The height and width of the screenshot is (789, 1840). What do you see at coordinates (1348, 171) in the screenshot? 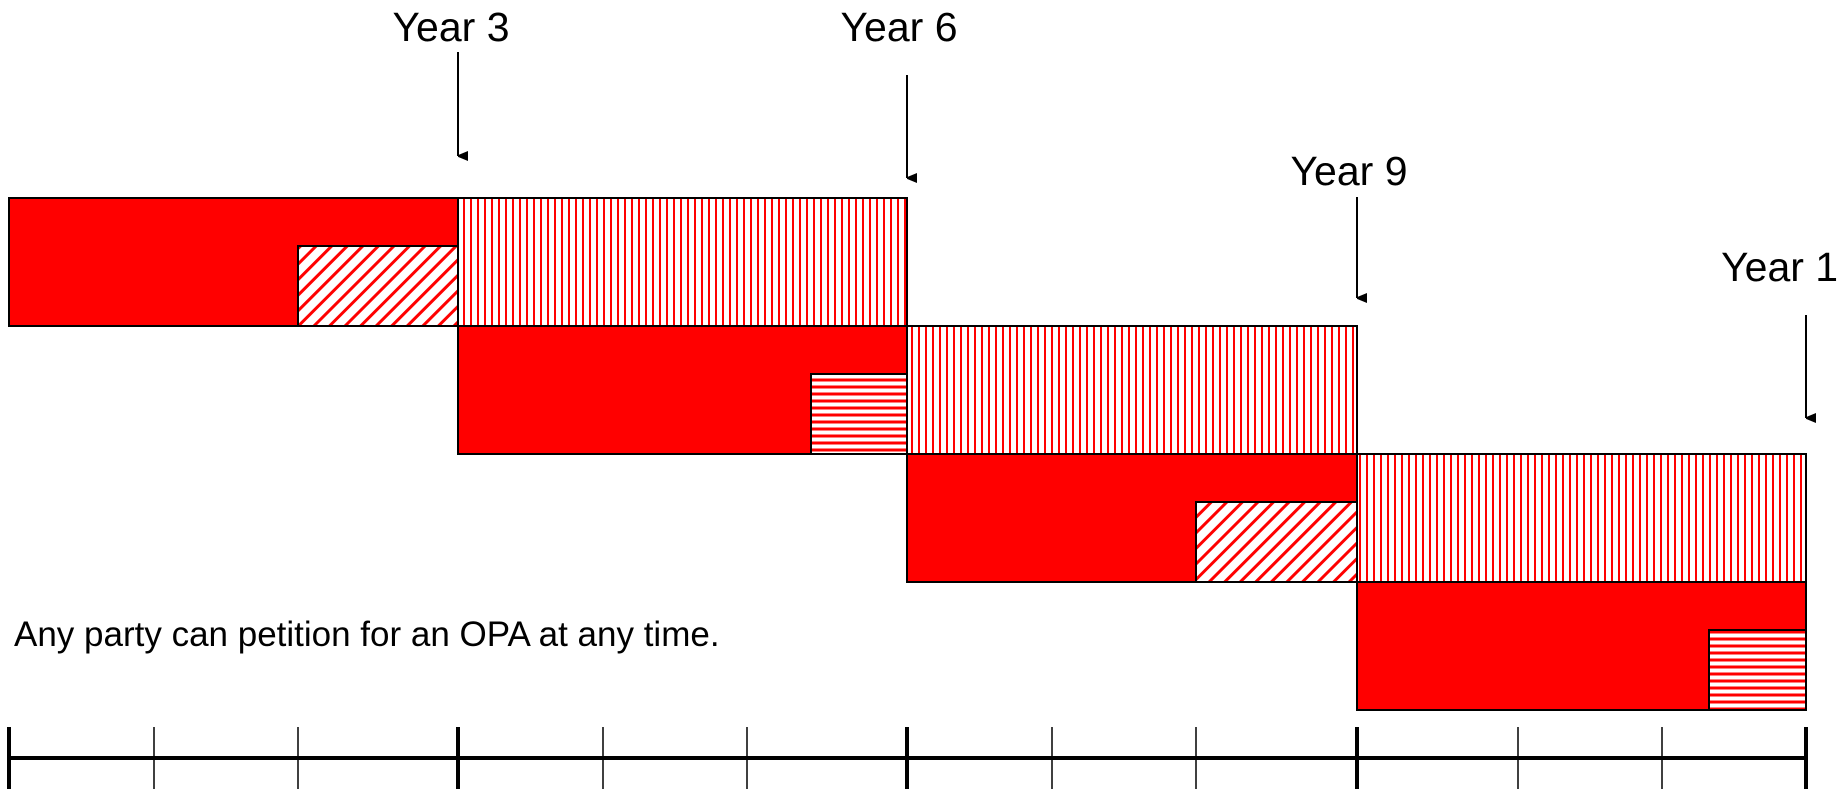
I see `year-9-label: Year 9` at bounding box center [1348, 171].